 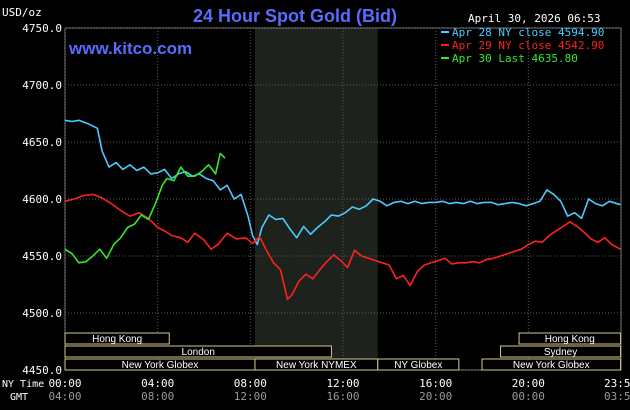 I want to click on x-tick-label-gmt: 00:00, so click(x=528, y=396).